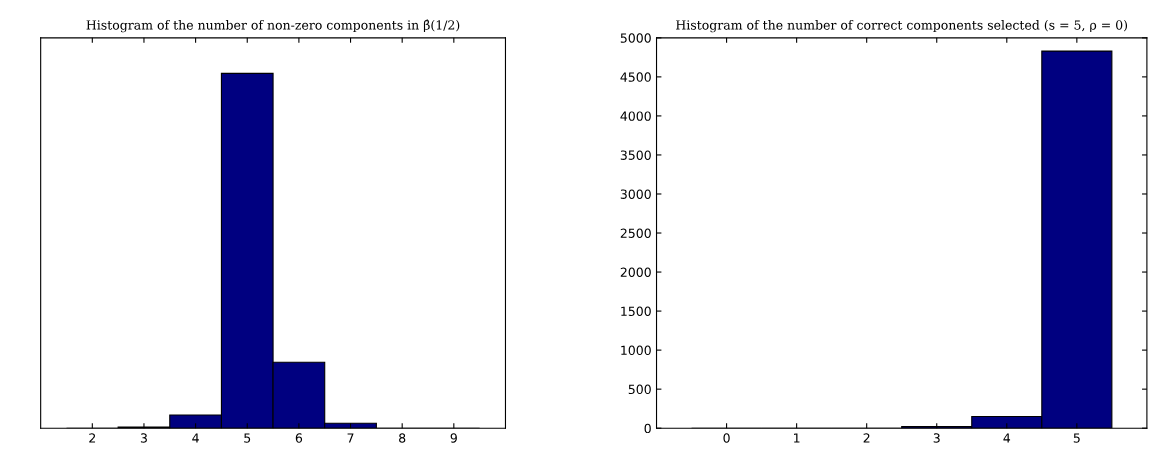 The width and height of the screenshot is (1162, 456). What do you see at coordinates (635, 233) in the screenshot?
I see `y-tick-label: 2500` at bounding box center [635, 233].